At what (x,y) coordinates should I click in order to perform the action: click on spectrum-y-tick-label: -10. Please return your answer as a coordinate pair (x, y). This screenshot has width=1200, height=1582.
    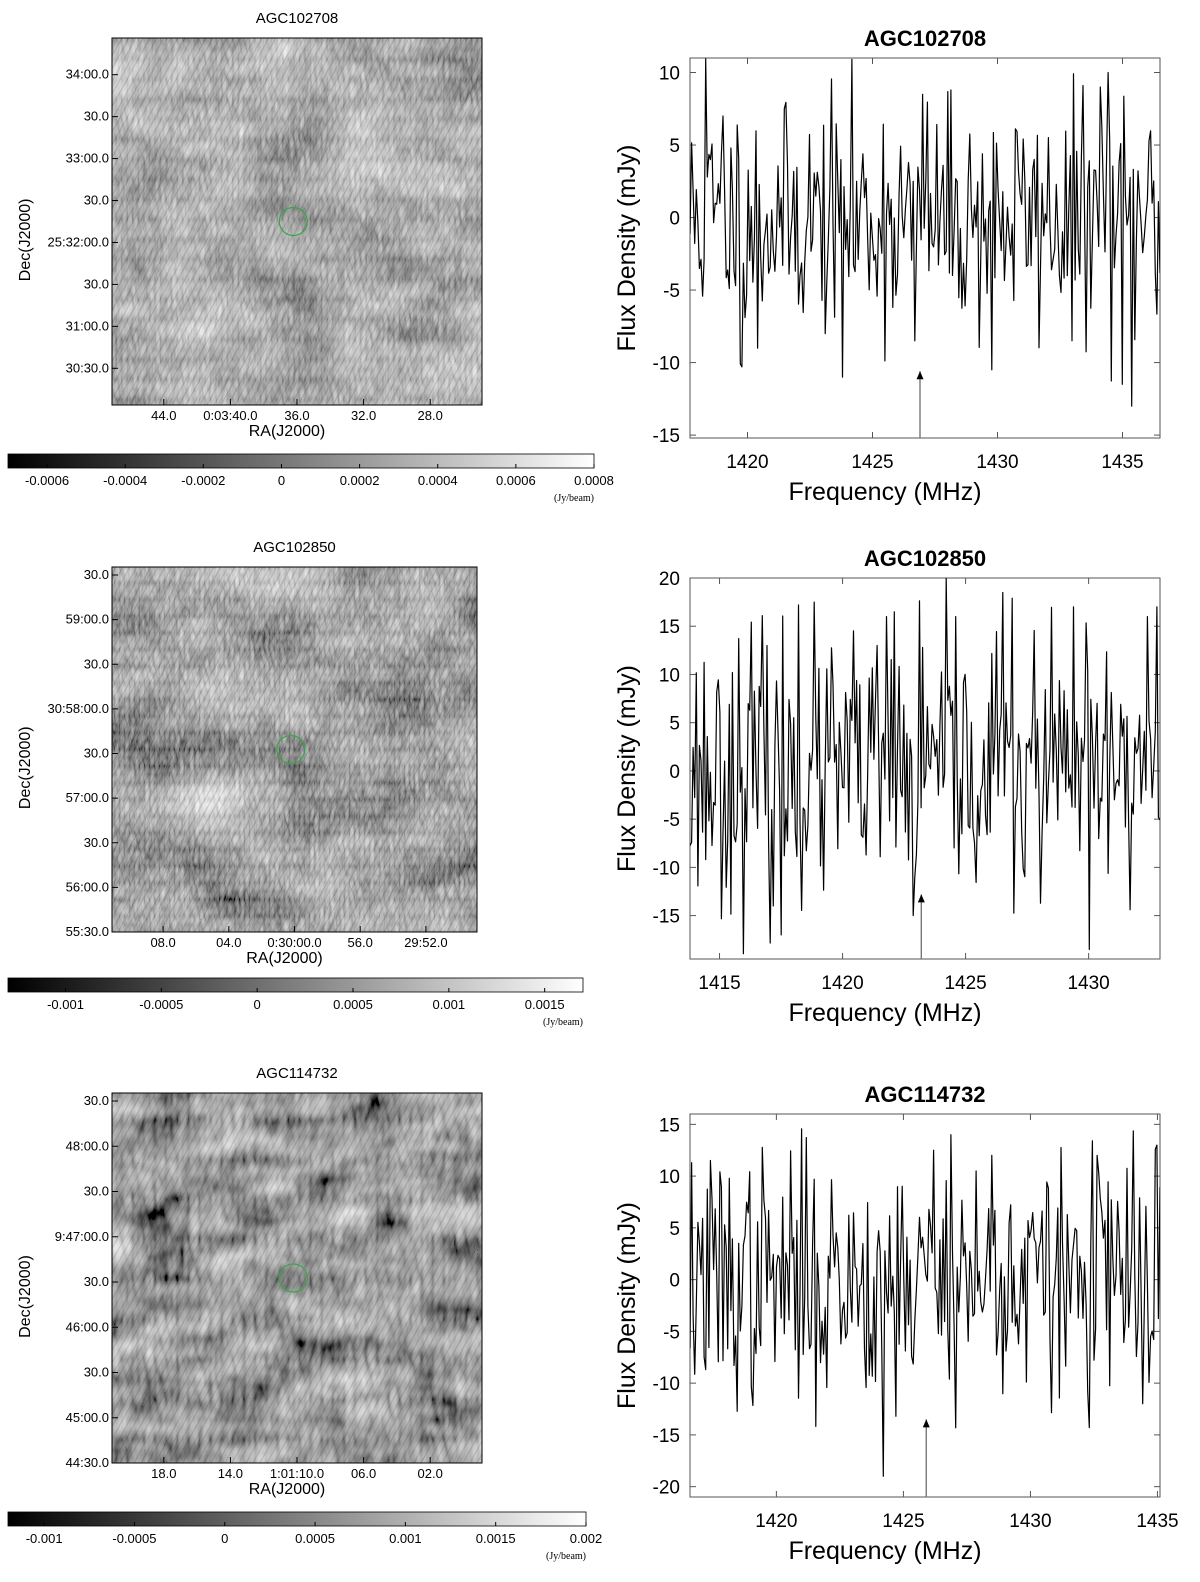
    Looking at the image, I should click on (666, 868).